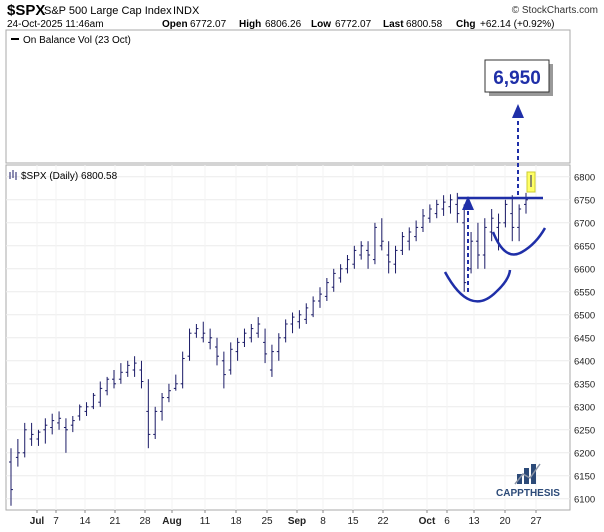 The width and height of the screenshot is (604, 532). I want to click on y-tick-label: 6200, so click(584, 453).